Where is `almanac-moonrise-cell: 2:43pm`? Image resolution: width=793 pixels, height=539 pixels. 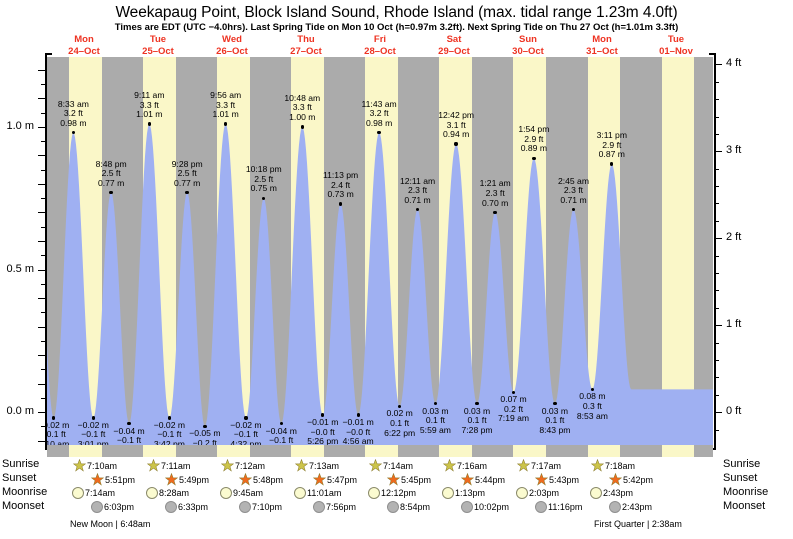 almanac-moonrise-cell: 2:43pm is located at coordinates (611, 493).